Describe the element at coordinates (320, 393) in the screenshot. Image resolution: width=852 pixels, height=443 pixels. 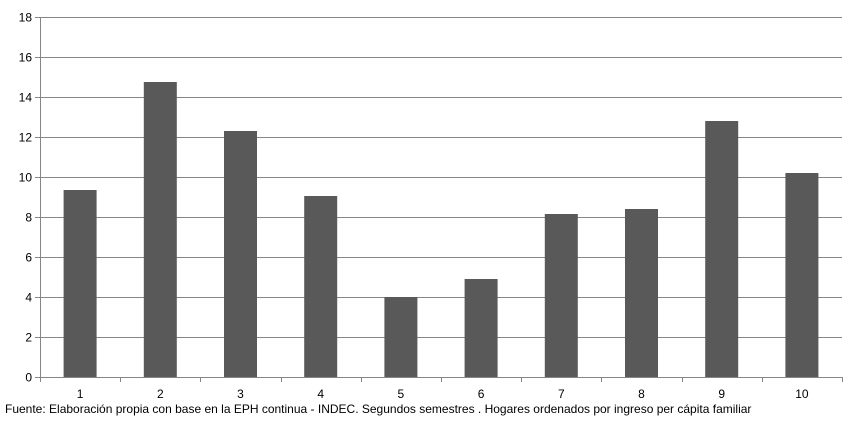
I see `x-tick-label: 4` at that location.